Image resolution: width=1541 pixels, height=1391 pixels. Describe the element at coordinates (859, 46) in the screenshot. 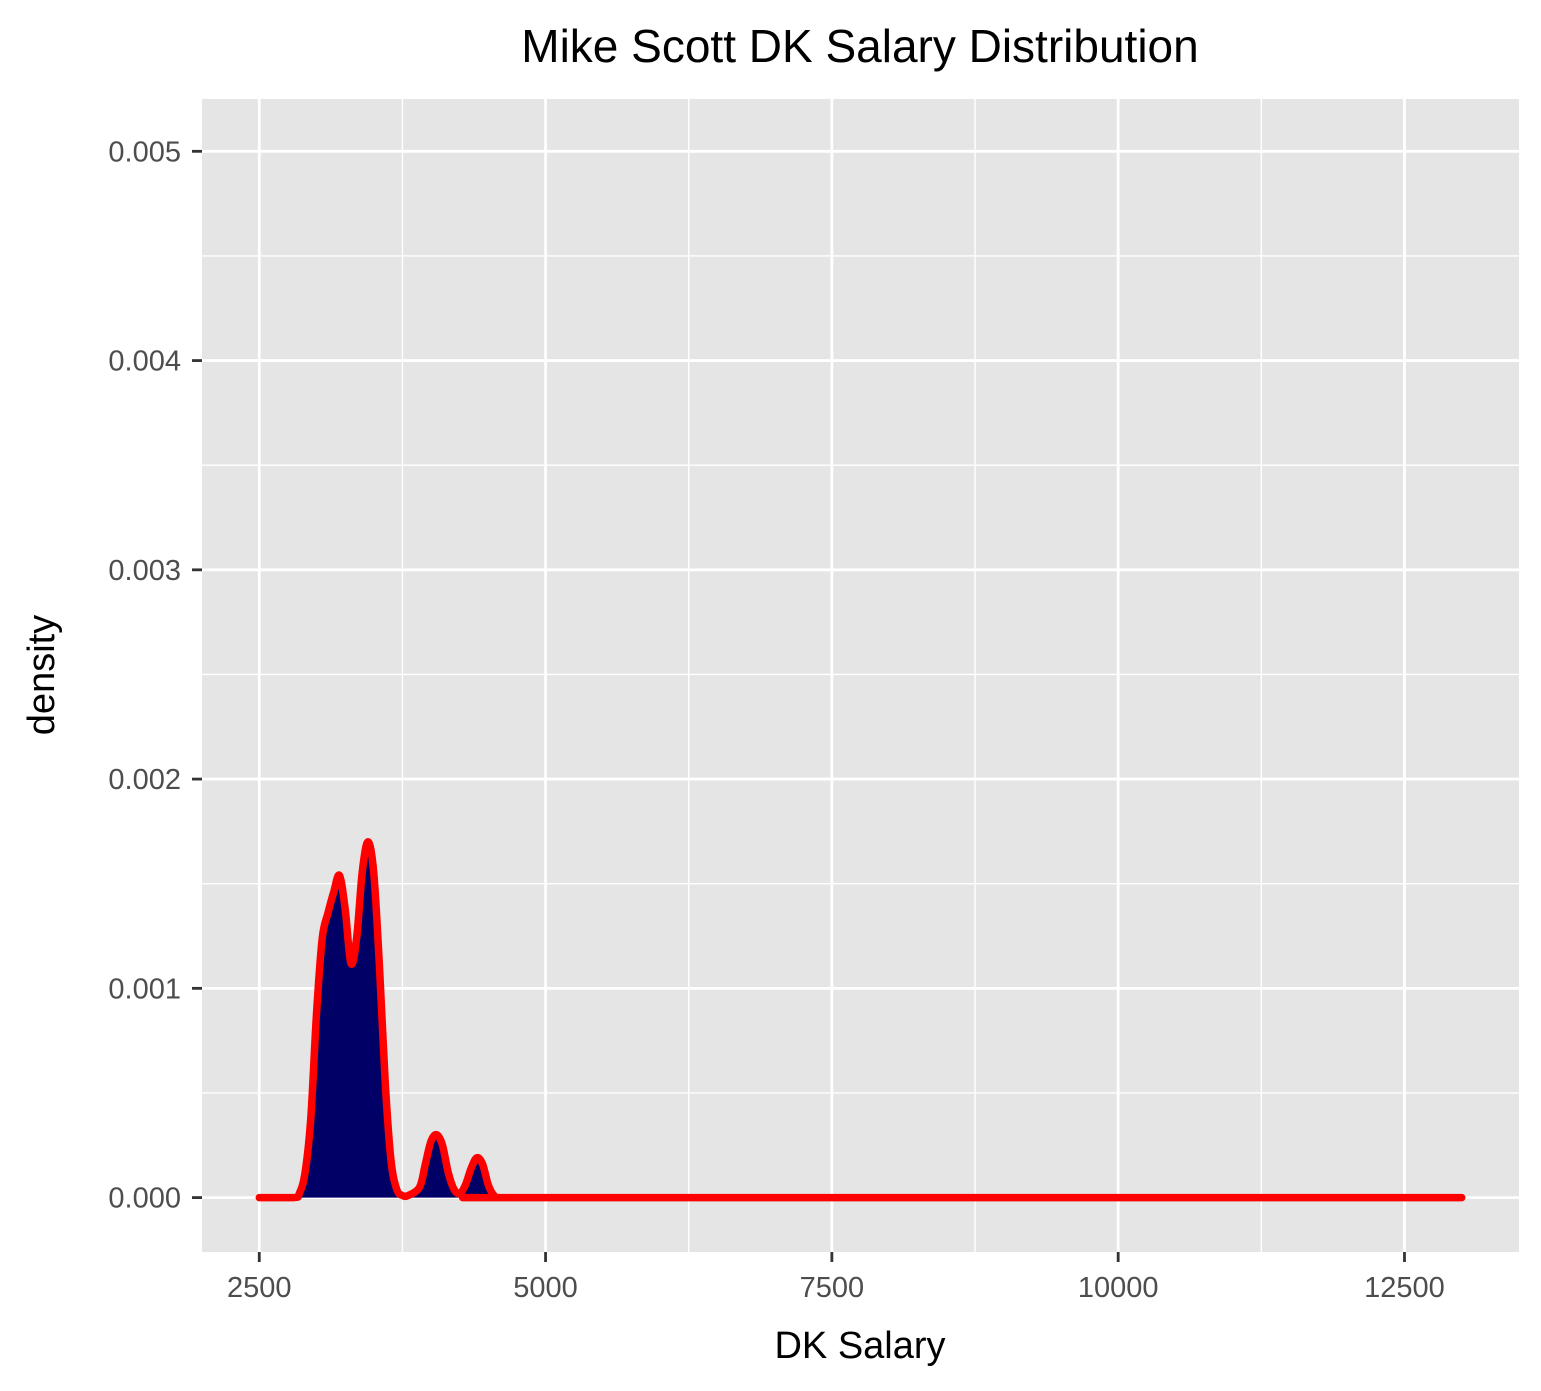

I see `chart-title: Mike Scott DK Salary Distribution` at that location.